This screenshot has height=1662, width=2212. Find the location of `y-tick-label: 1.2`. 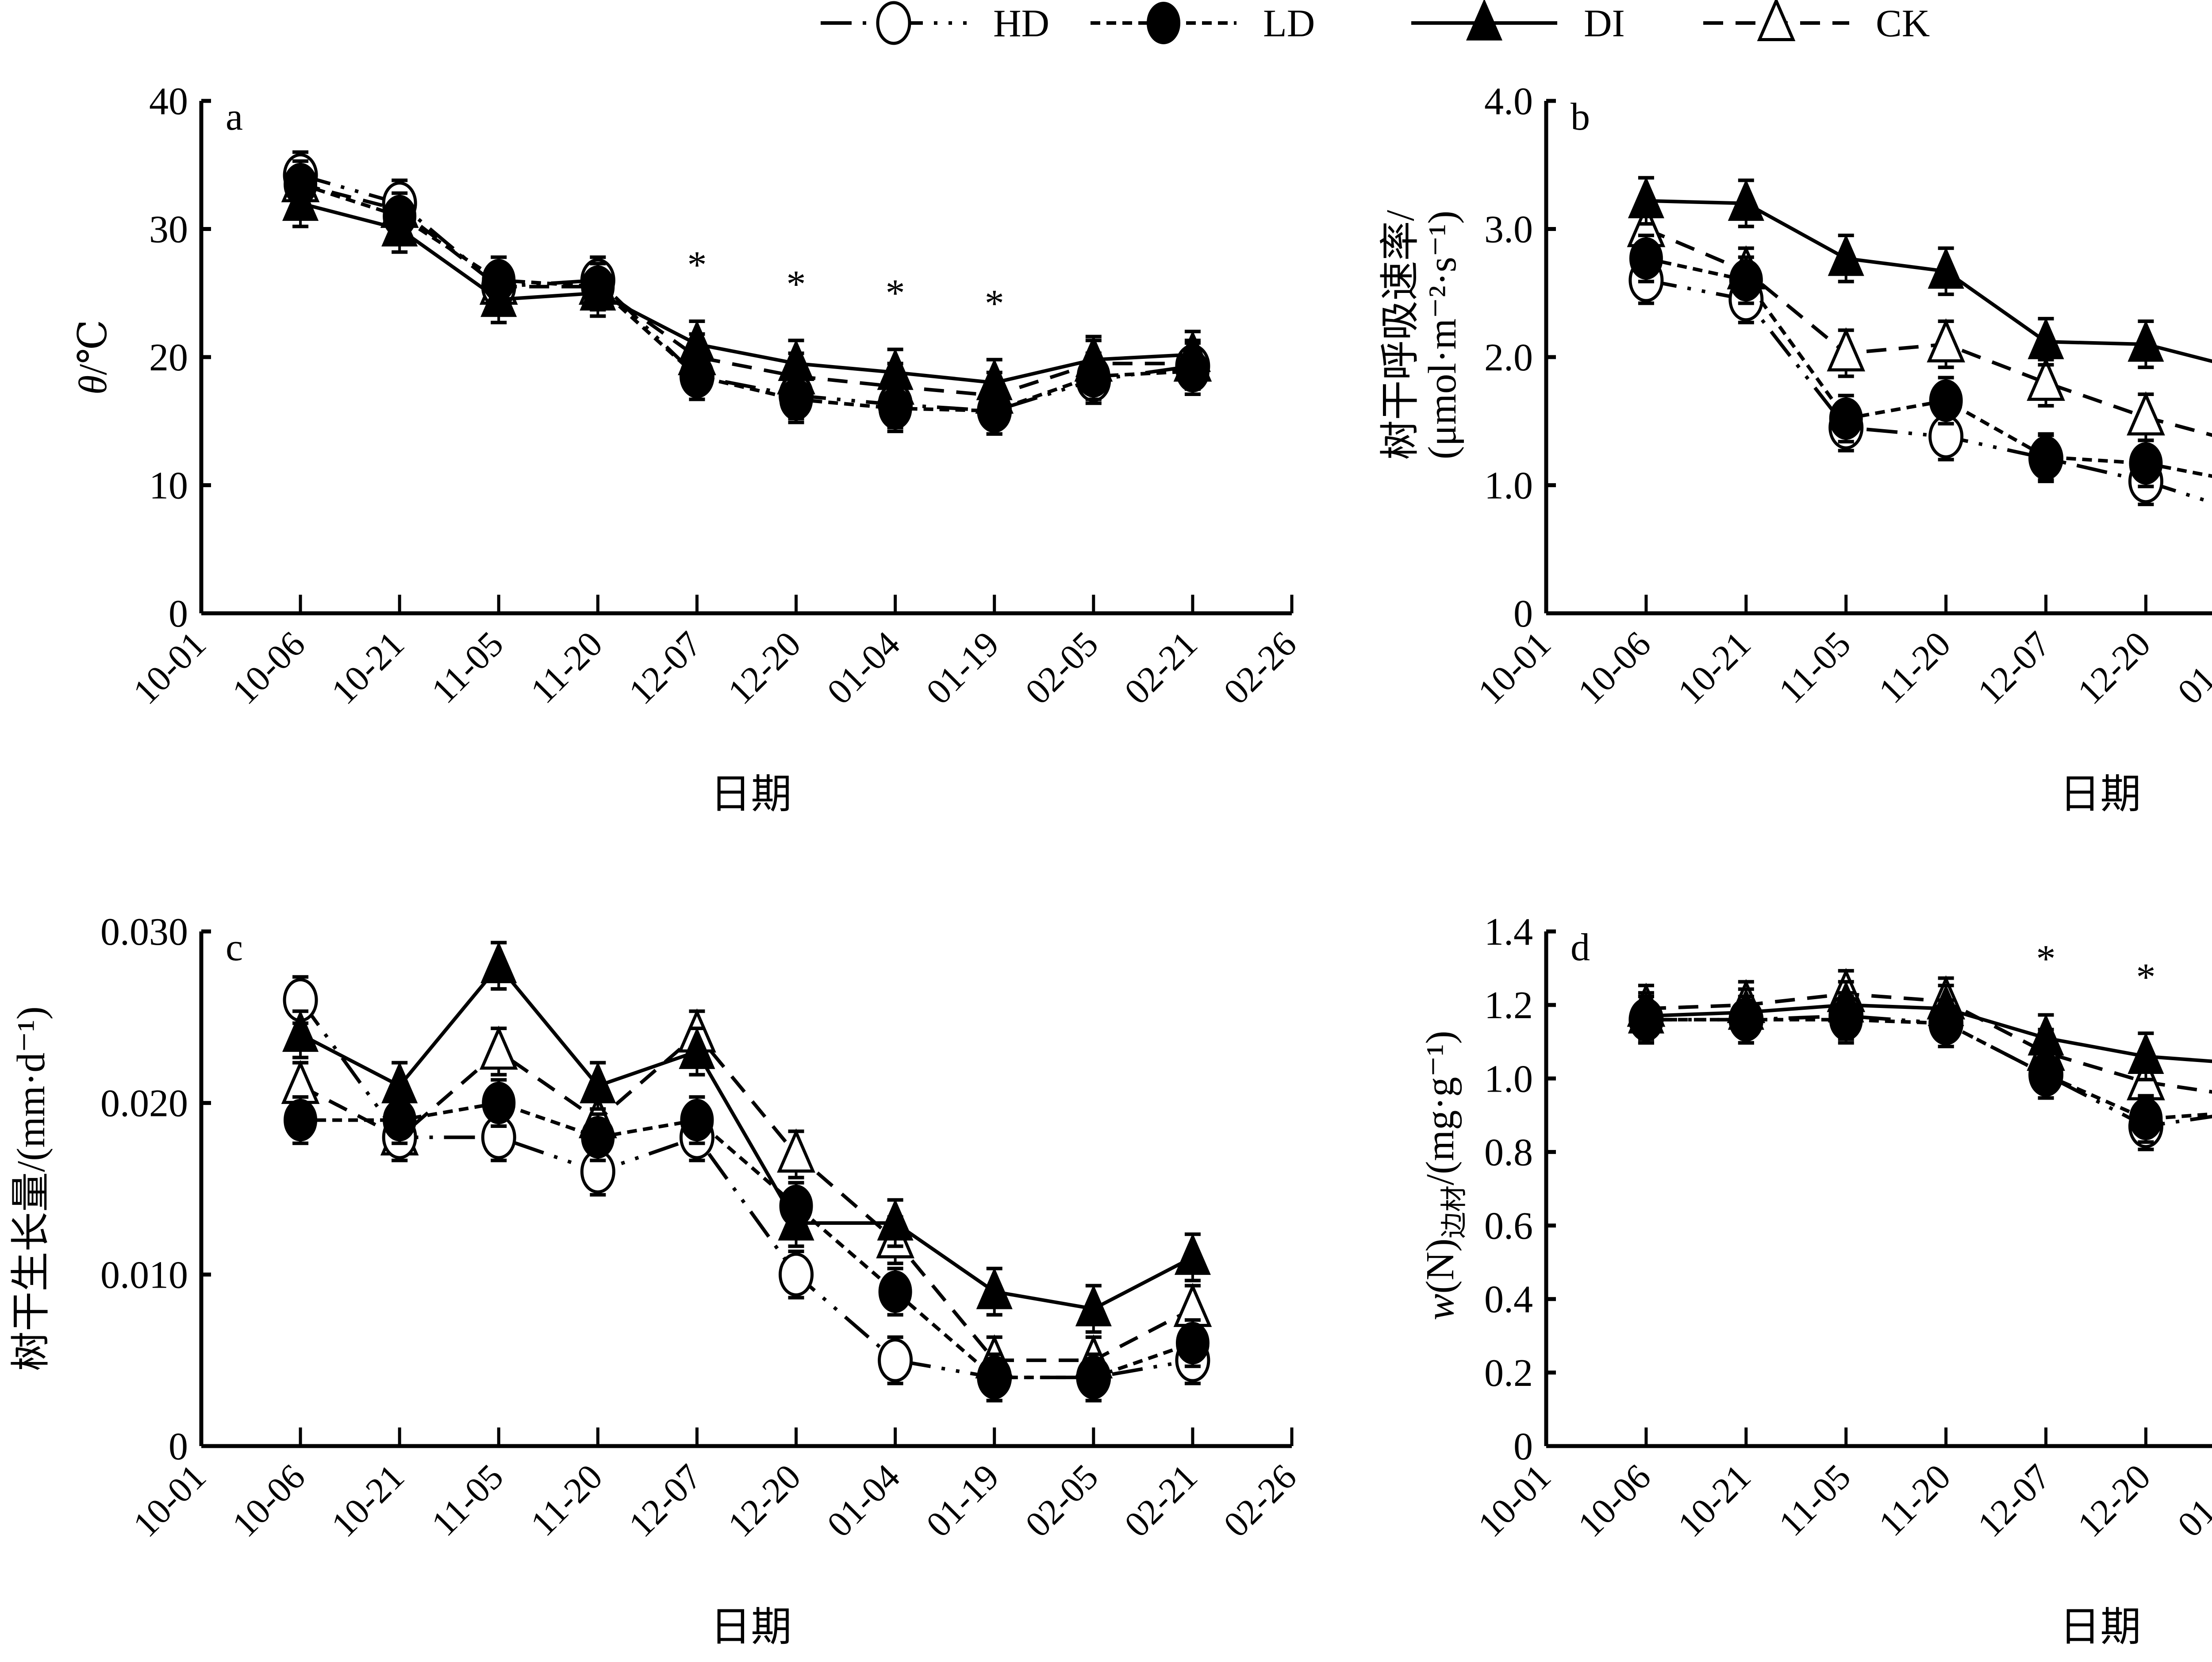

y-tick-label: 1.2 is located at coordinates (1509, 1005).